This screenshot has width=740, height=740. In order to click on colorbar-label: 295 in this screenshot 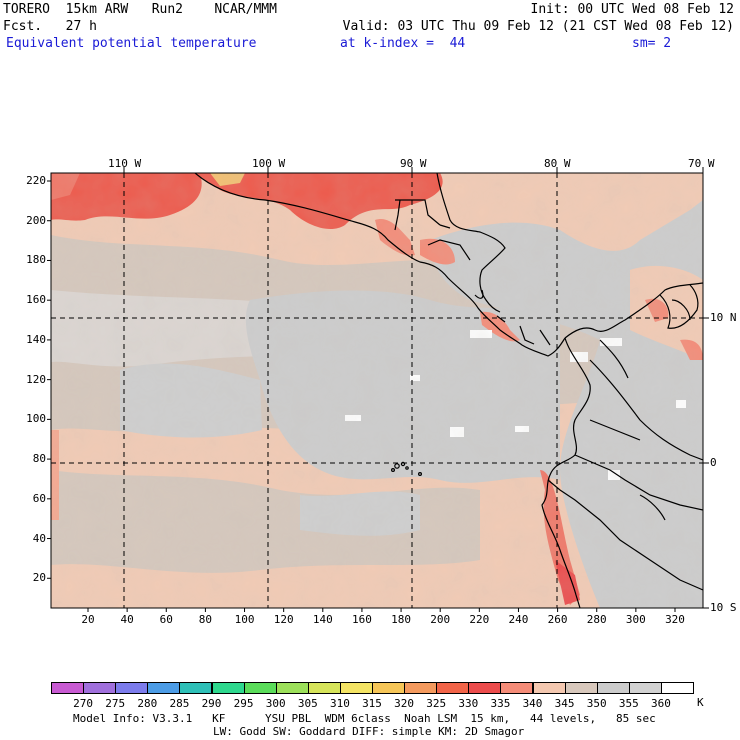, I will do `click(243, 703)`.